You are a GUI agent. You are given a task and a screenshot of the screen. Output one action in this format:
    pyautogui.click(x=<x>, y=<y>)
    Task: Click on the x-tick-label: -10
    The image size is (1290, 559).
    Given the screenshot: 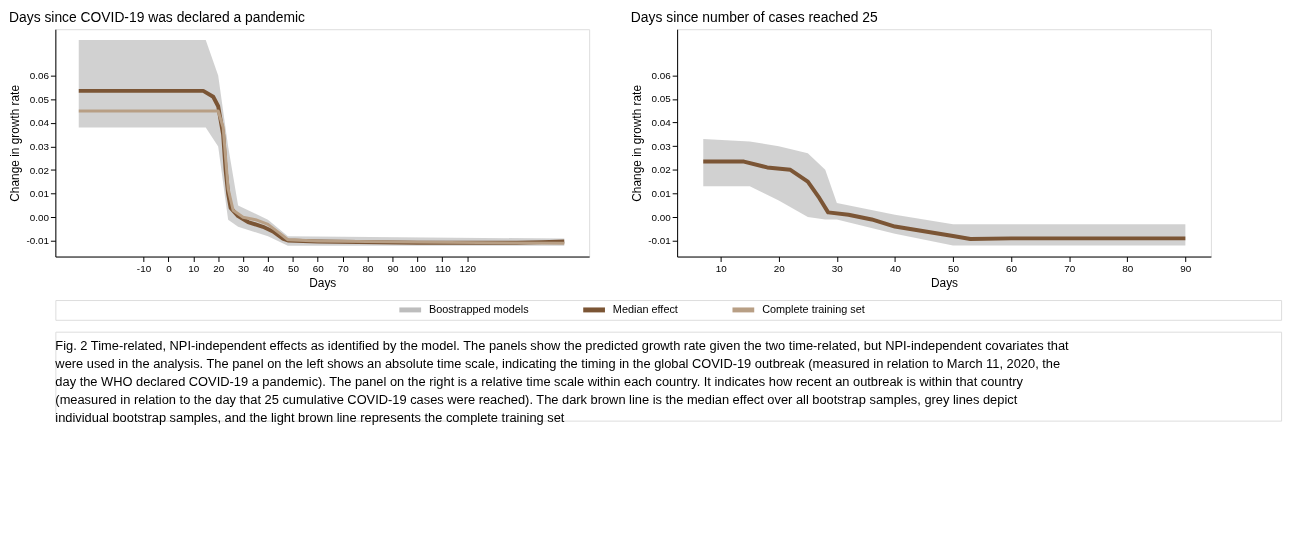 What is the action you would take?
    pyautogui.click(x=144, y=268)
    